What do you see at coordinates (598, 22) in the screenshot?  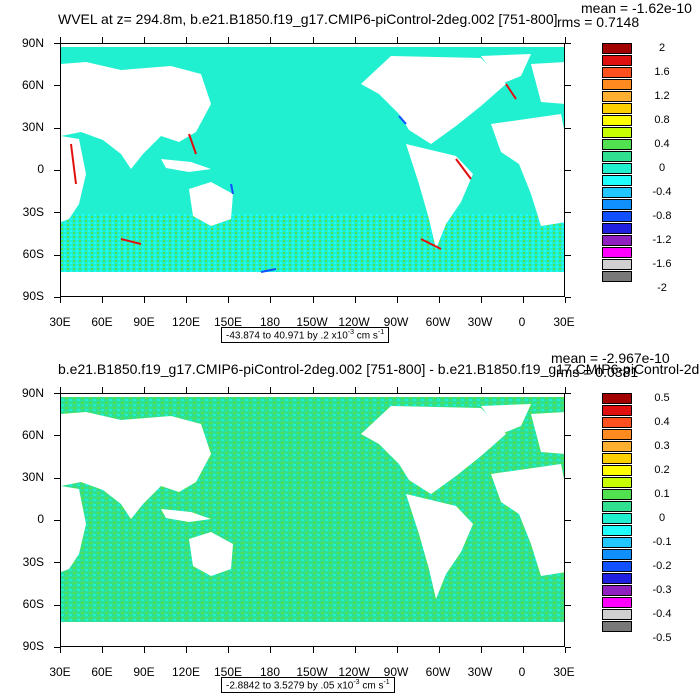 I see `rms-stat: rms = 0.7148` at bounding box center [598, 22].